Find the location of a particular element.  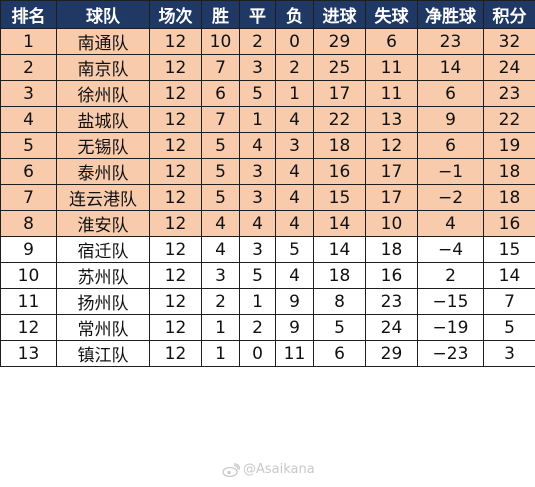

table-row: 5 无锡队 12 5 4 3 18 12 6 19 is located at coordinates (267, 145).